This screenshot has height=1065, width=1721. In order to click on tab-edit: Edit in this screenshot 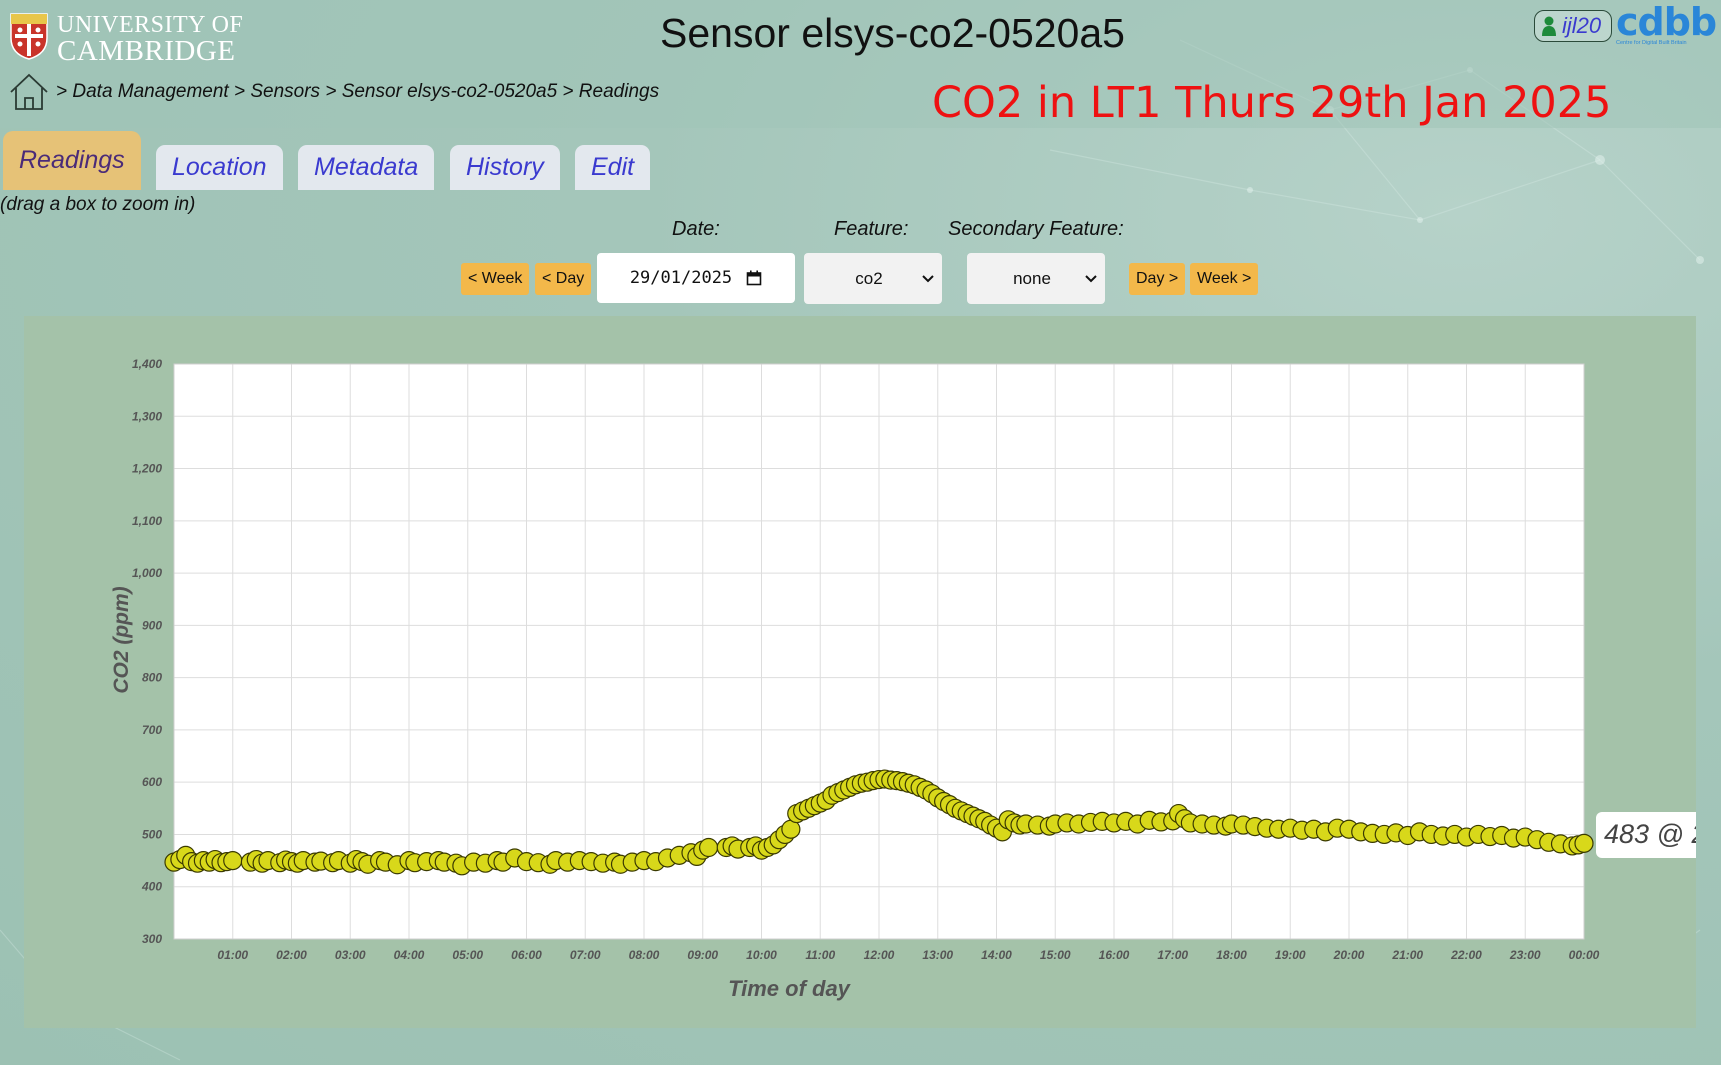, I will do `click(613, 167)`.